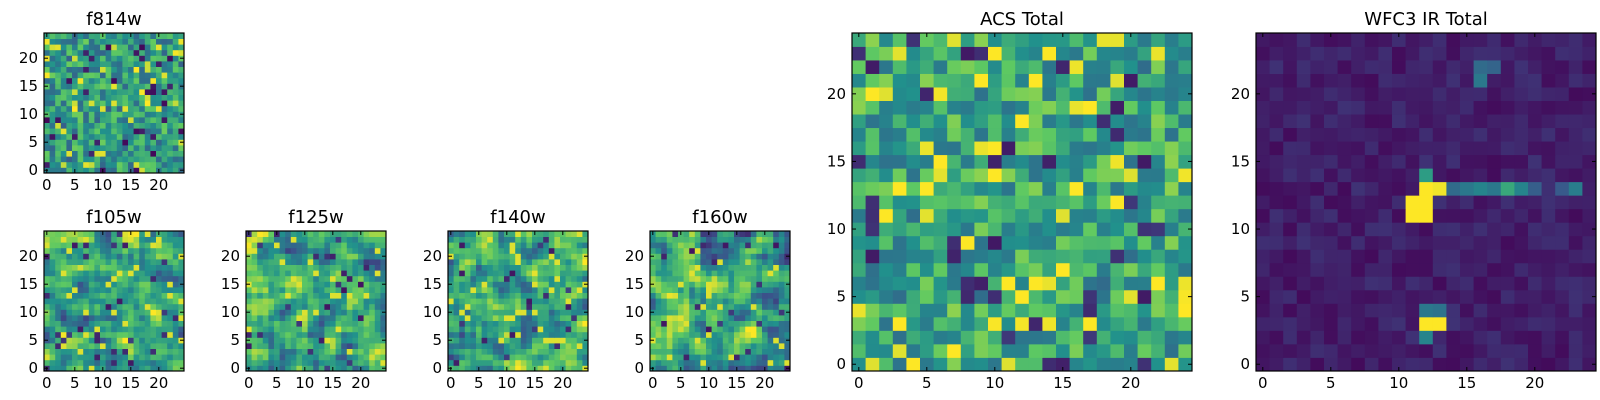 The height and width of the screenshot is (400, 1600). What do you see at coordinates (158, 185) in the screenshot?
I see `x-tick-label: 20` at bounding box center [158, 185].